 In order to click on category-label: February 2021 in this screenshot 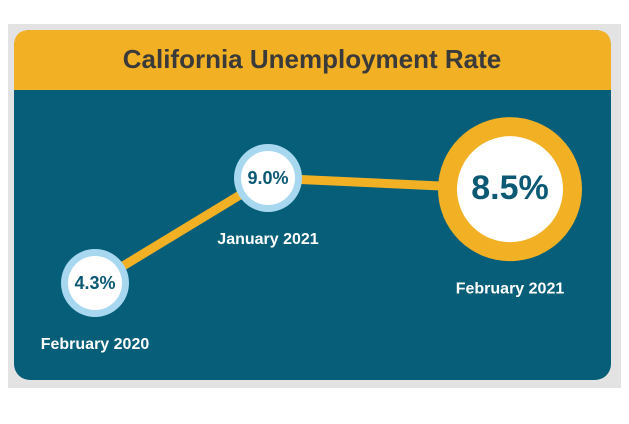, I will do `click(510, 288)`.